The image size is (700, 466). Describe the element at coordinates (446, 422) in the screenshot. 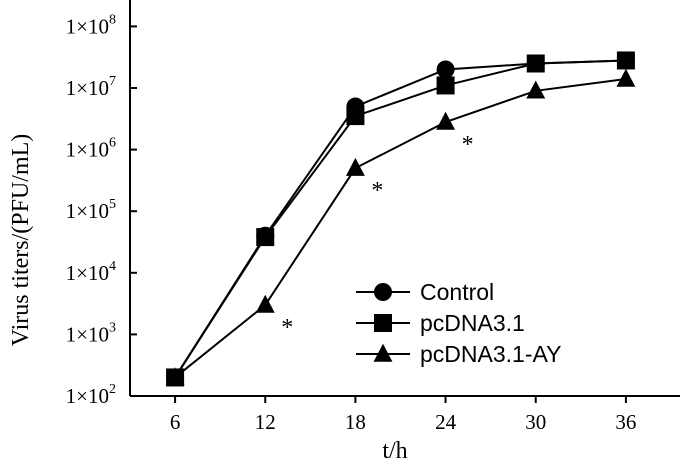

I see `x-tick-label: 24` at that location.